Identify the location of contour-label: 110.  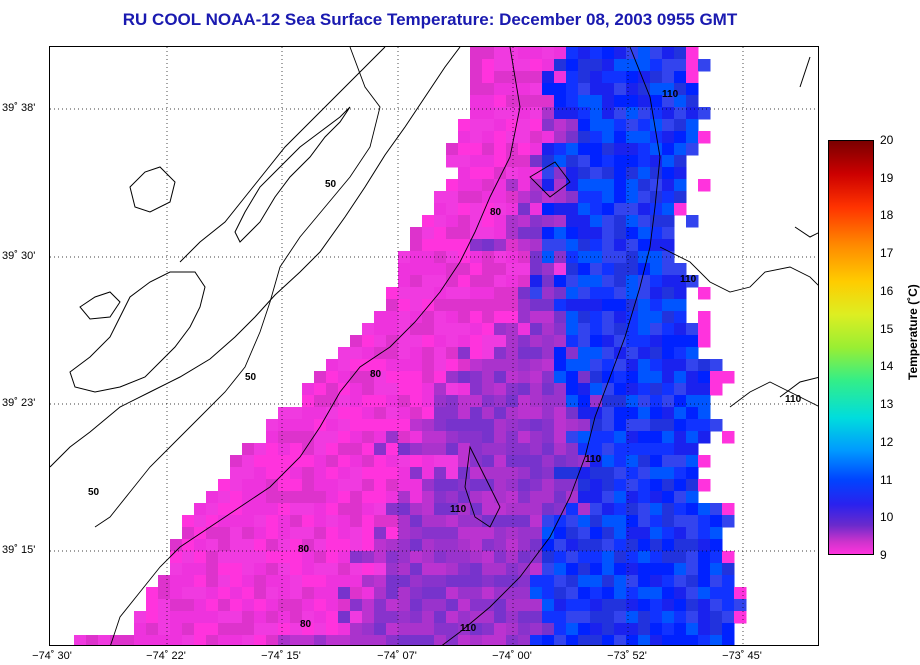
(593, 459).